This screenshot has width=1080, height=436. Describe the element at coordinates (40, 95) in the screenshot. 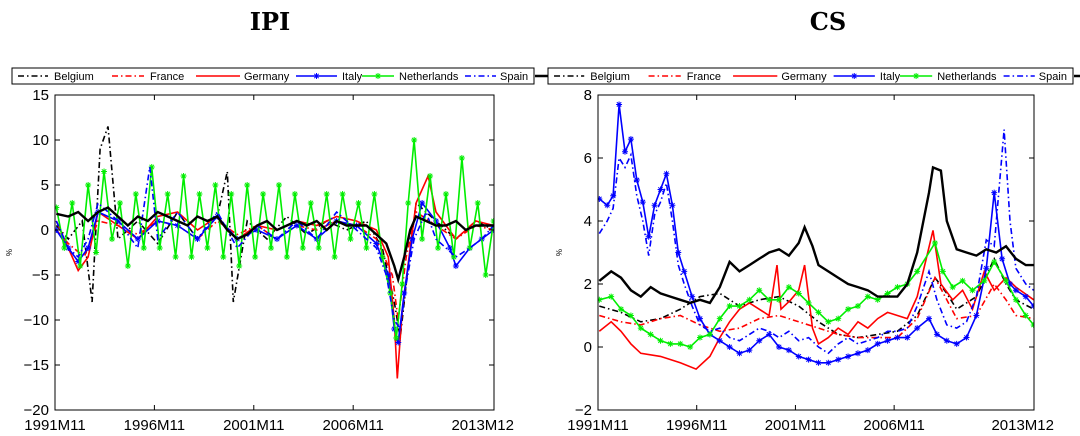

I see `y-tick-label: 15` at that location.